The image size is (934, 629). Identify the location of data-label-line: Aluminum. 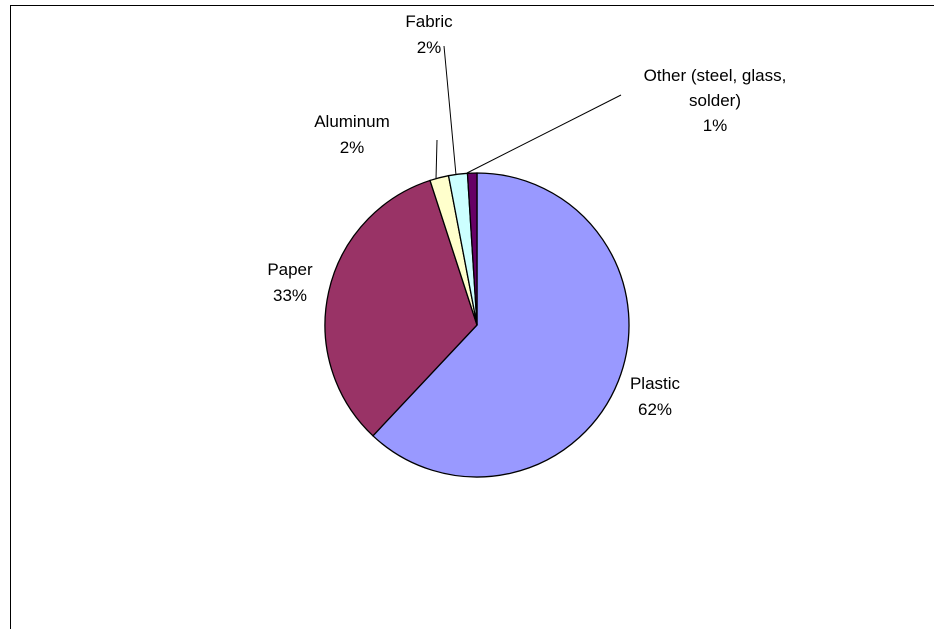
(352, 121).